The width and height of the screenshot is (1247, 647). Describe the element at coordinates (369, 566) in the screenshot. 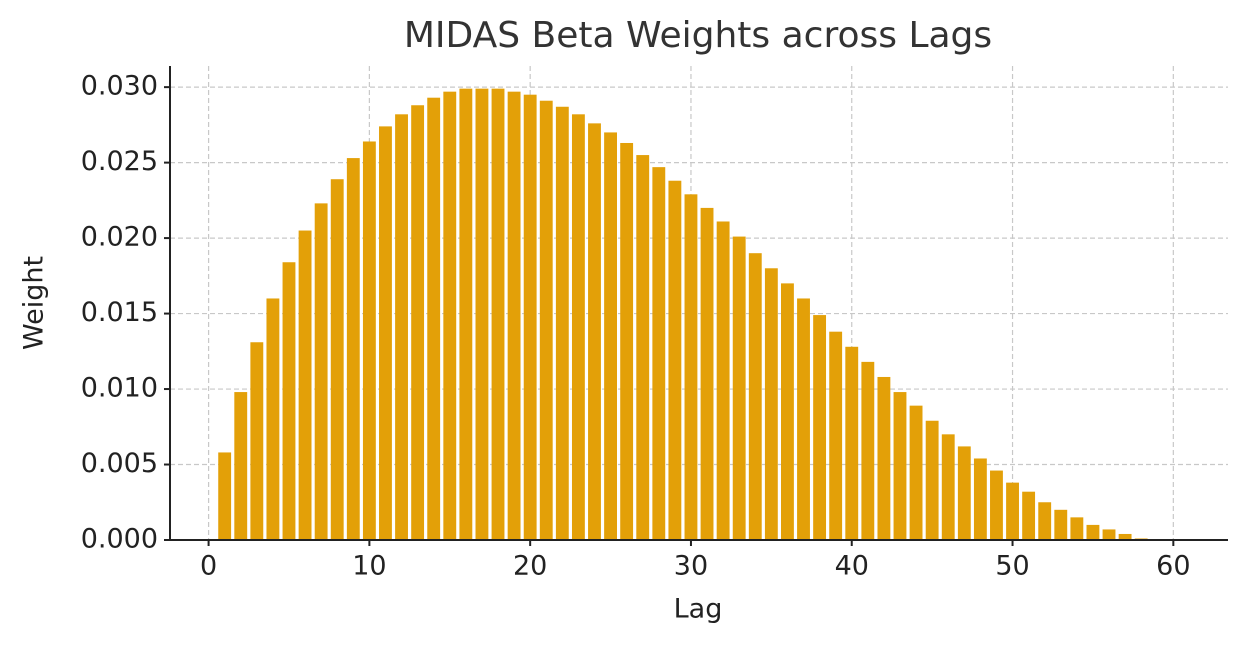

I see `x-tick-label: 10` at that location.